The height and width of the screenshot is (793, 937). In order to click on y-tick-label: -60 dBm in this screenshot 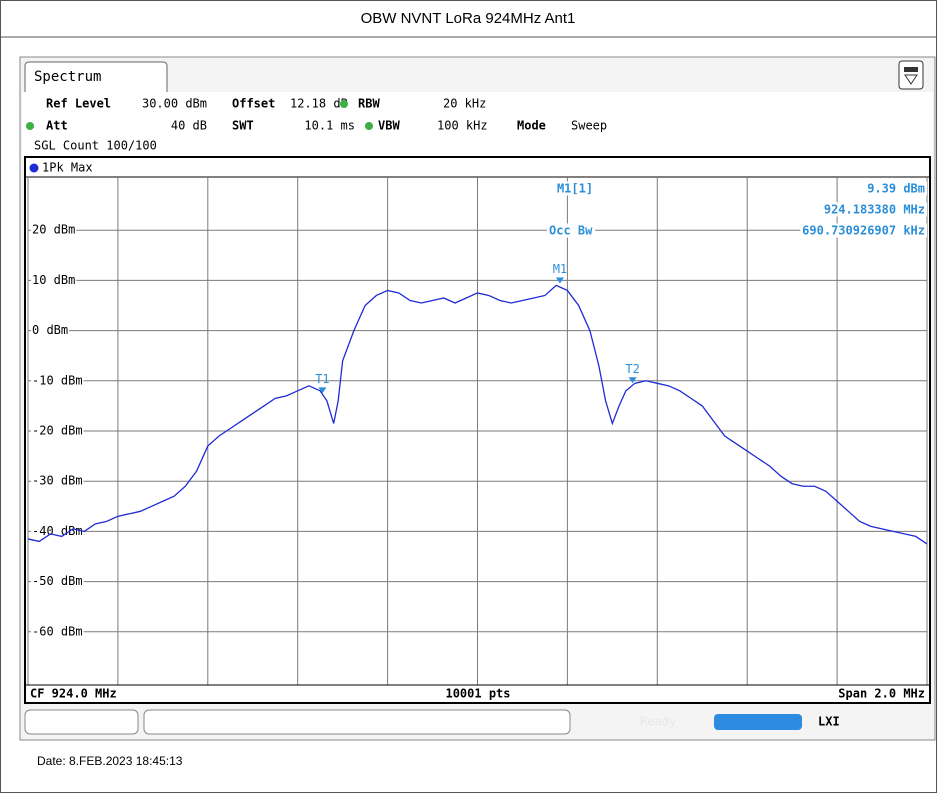, I will do `click(57, 631)`.